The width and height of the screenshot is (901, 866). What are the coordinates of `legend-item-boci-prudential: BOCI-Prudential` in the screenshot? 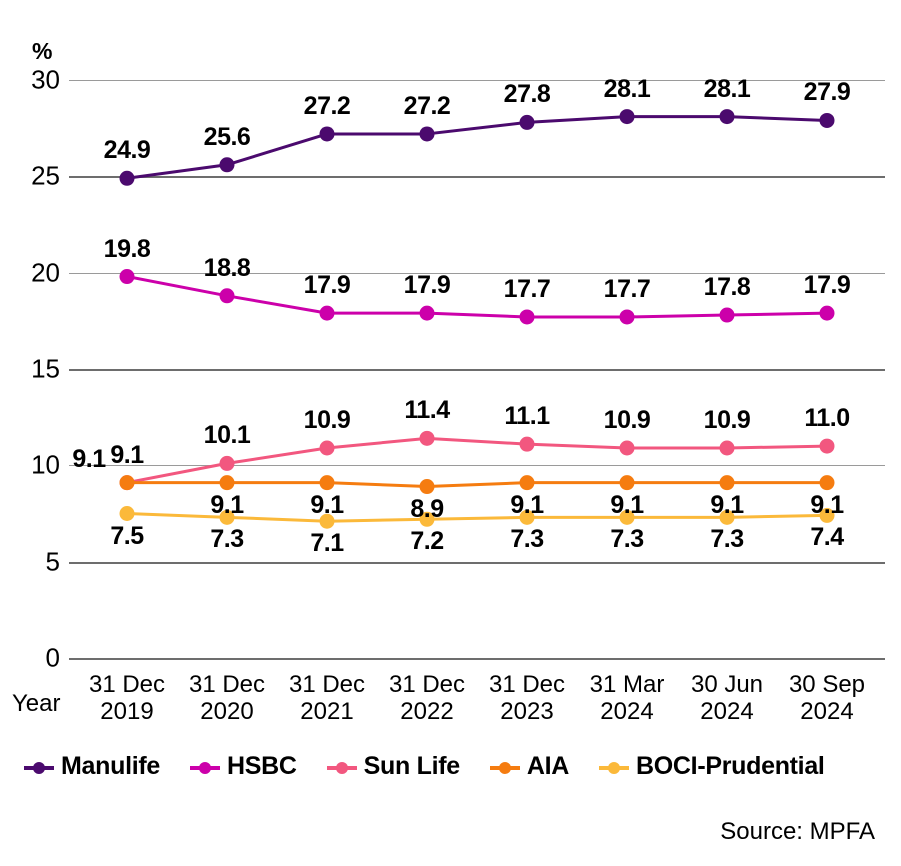 It's located at (712, 766).